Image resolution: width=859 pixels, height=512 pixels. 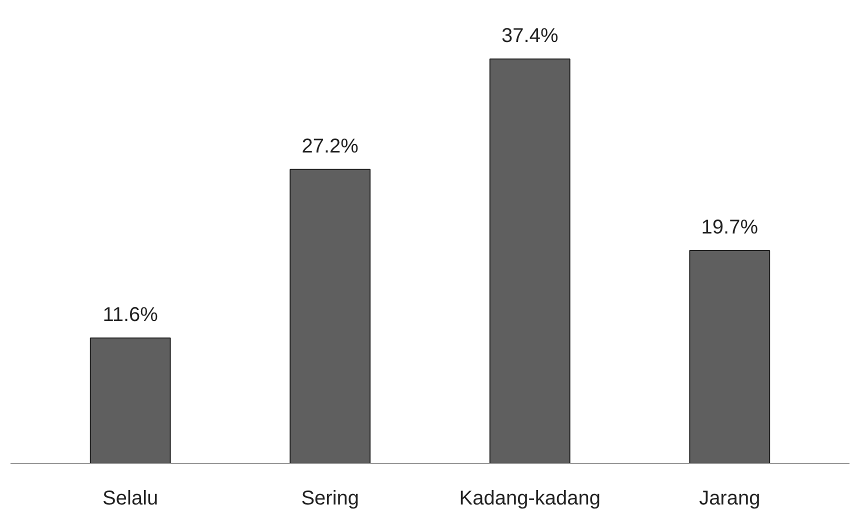 What do you see at coordinates (729, 499) in the screenshot?
I see `x-tick-label: Jarang` at bounding box center [729, 499].